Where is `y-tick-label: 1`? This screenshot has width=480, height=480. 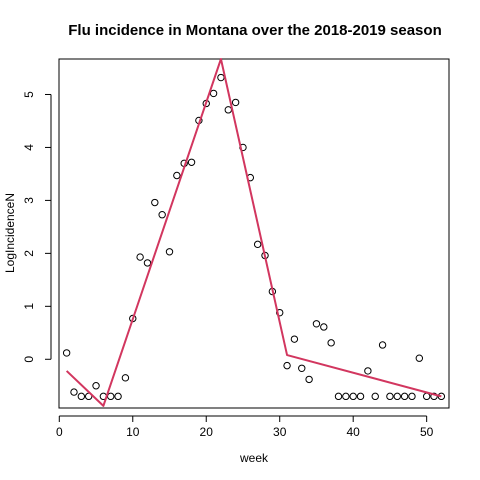 y-tick-label: 1 is located at coordinates (29, 306).